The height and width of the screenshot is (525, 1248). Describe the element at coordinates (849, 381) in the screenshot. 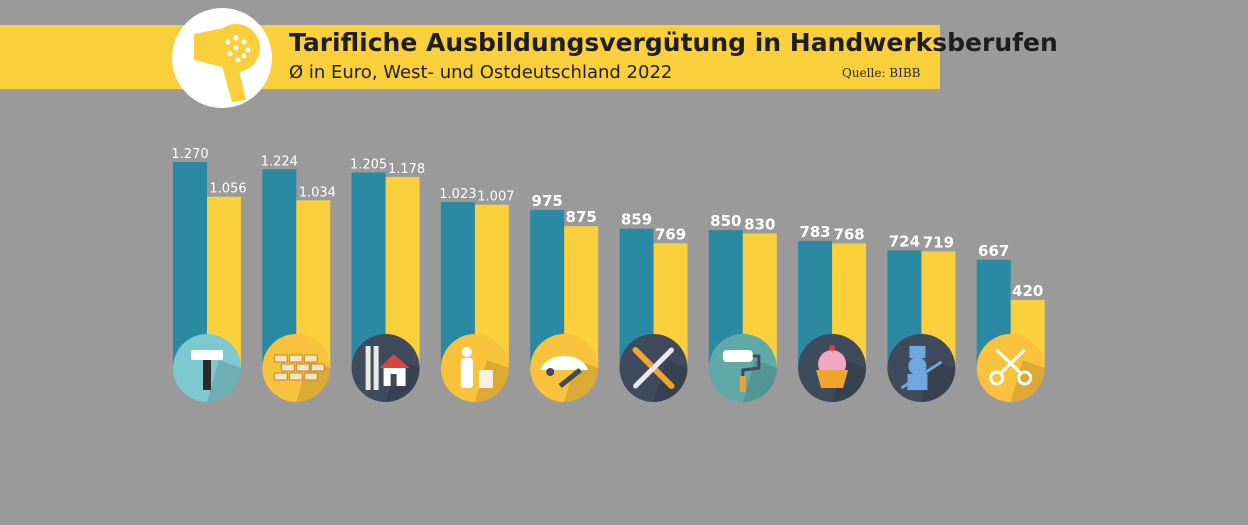

I see `cupcake-icon-shadow` at that location.